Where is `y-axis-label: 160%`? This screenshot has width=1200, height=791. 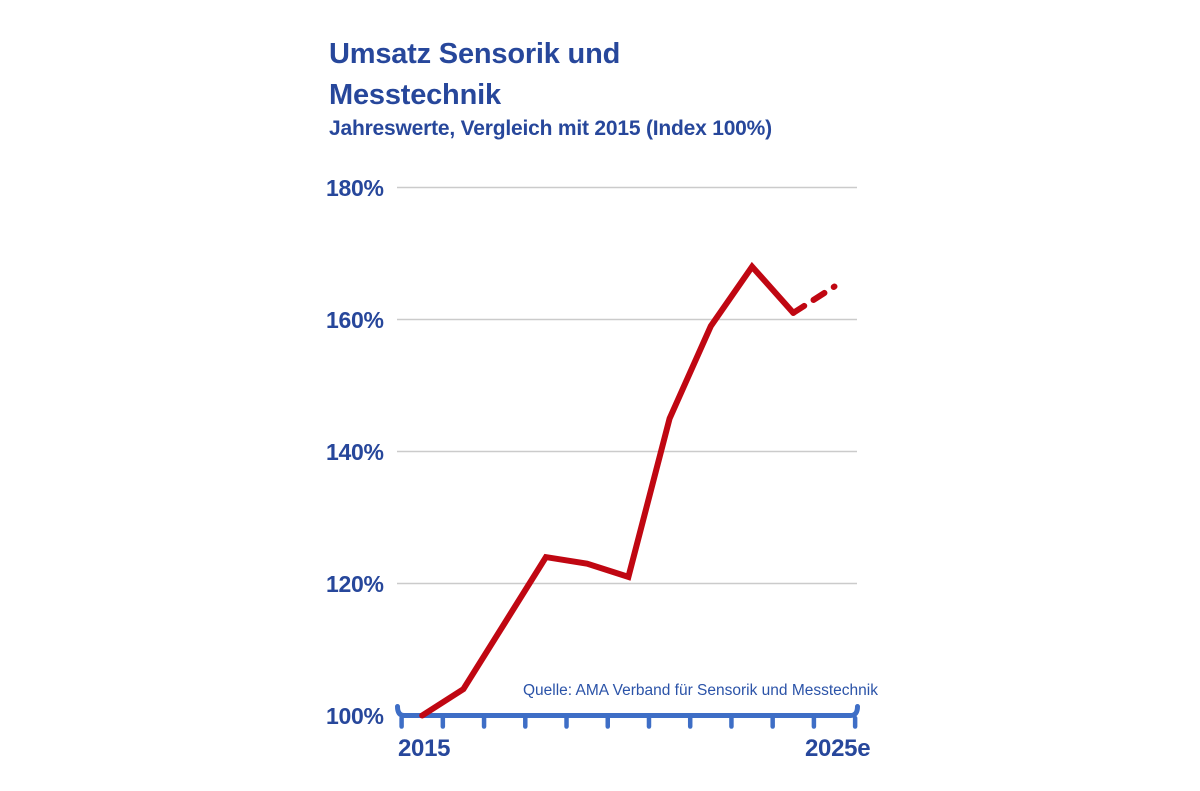 y-axis-label: 160% is located at coordinates (355, 319).